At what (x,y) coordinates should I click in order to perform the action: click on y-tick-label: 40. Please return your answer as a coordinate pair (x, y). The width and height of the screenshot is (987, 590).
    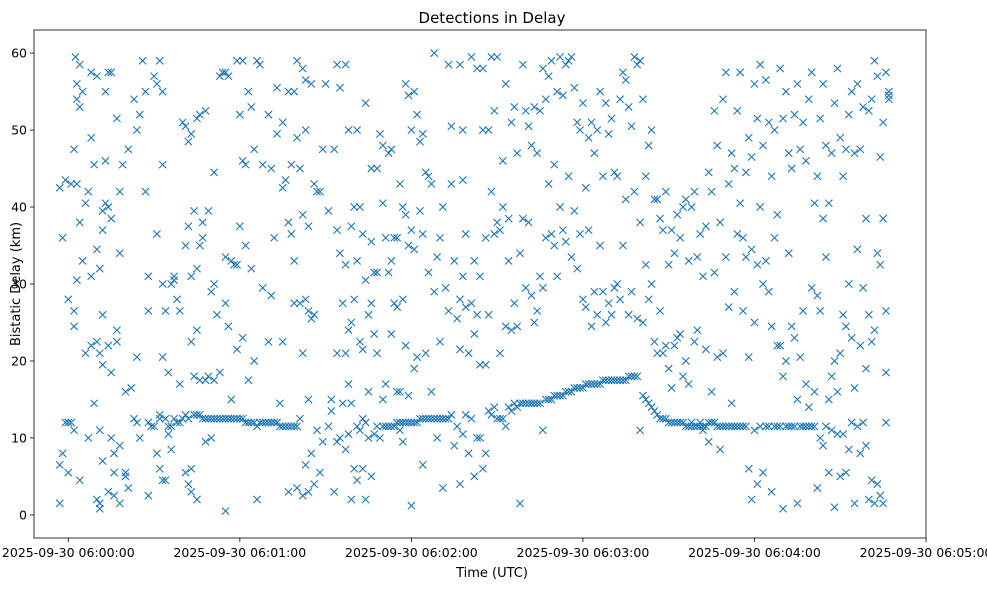
    Looking at the image, I should click on (19, 207).